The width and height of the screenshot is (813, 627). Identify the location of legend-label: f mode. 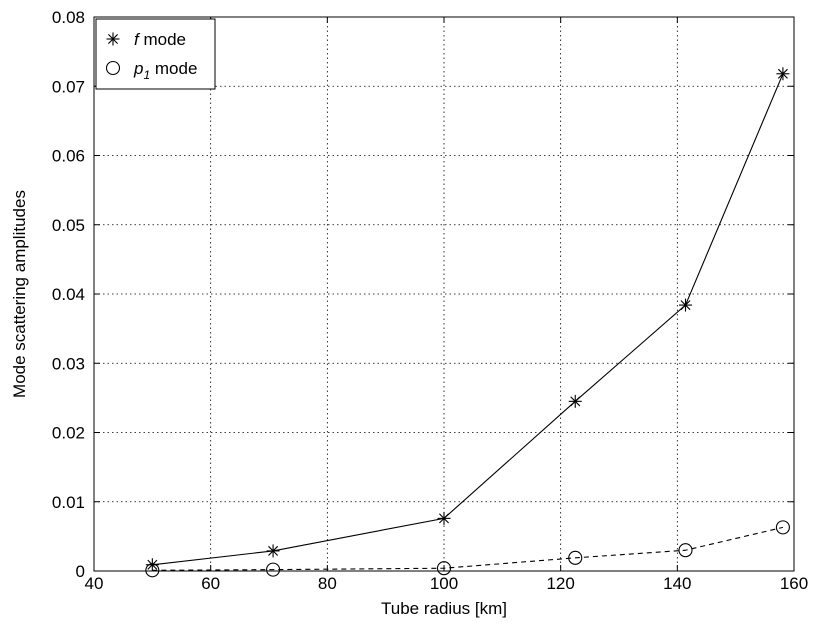
(160, 39).